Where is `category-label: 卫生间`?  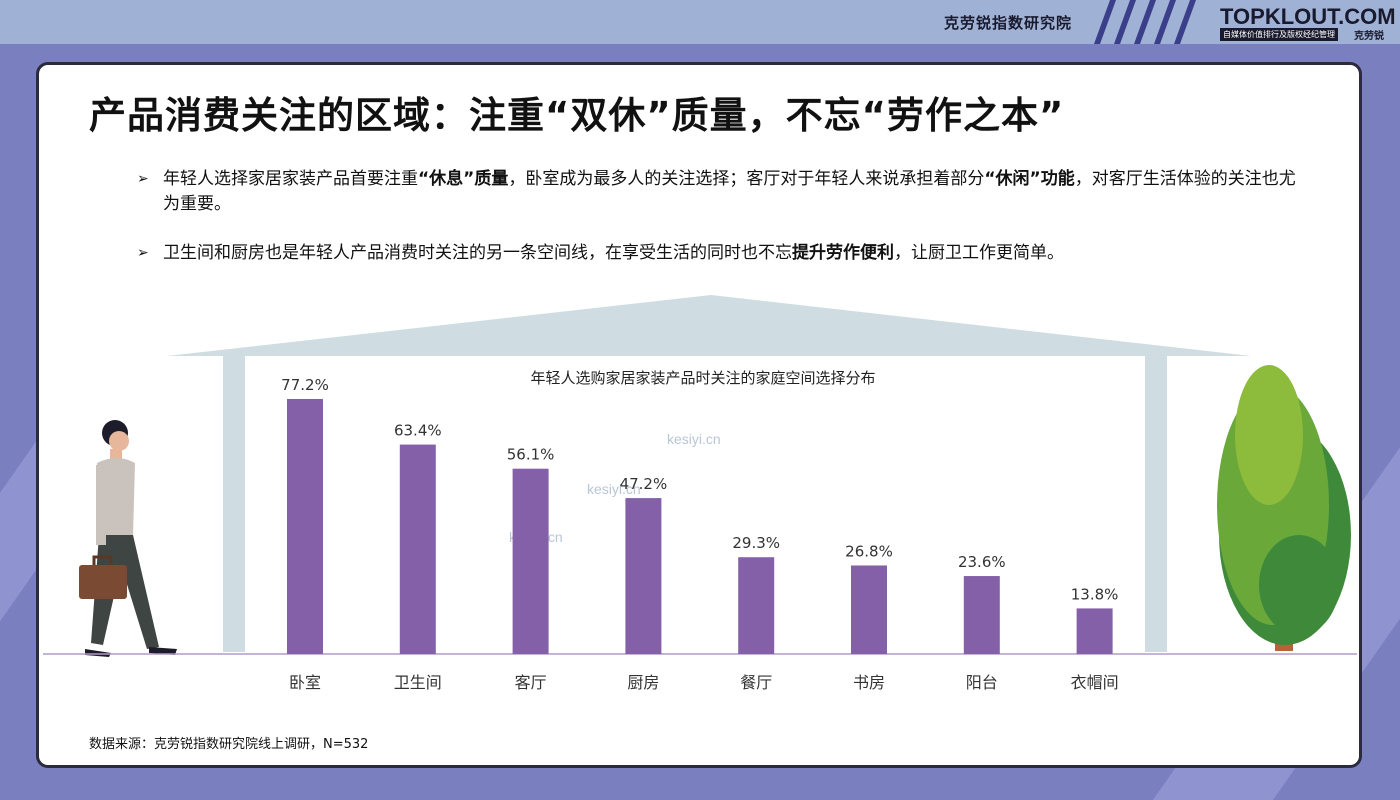 category-label: 卫生间 is located at coordinates (418, 682).